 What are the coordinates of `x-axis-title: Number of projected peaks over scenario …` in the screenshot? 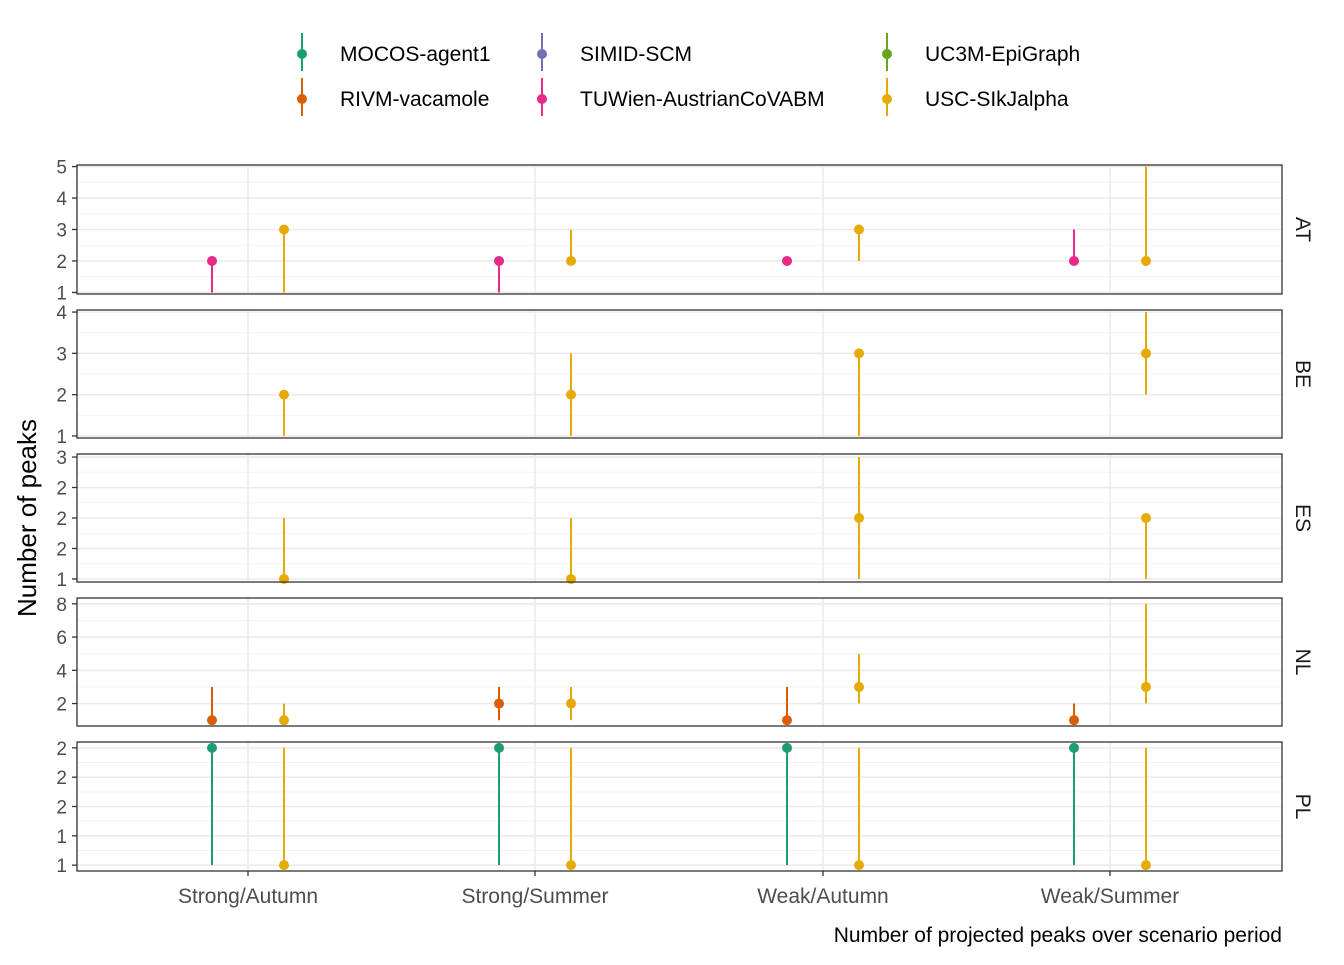 It's located at (1058, 935).